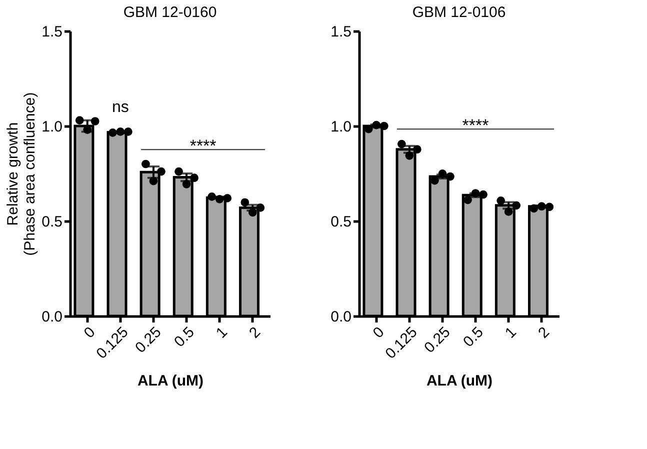  Describe the element at coordinates (459, 12) in the screenshot. I see `chart-title: GBM 12-0106` at that location.